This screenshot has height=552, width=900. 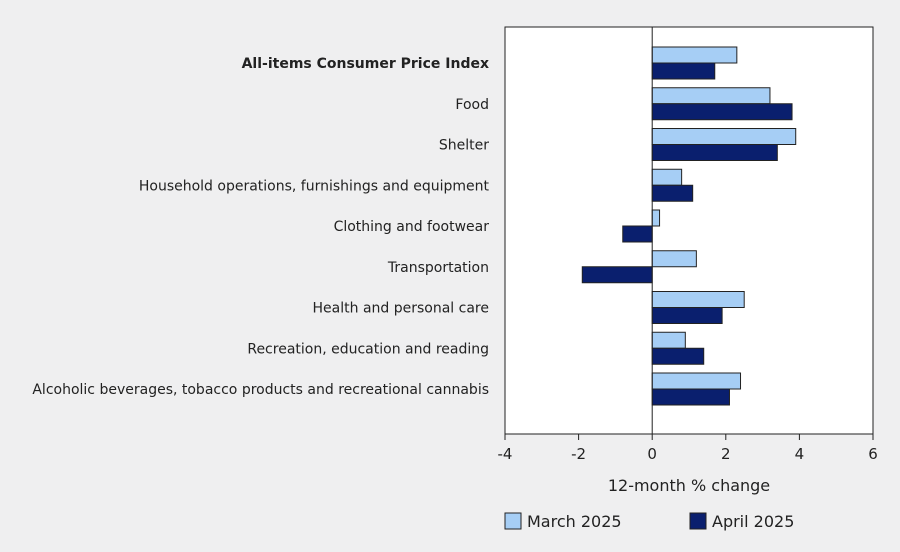 I want to click on legend-label-0: March 2025, so click(x=574, y=521).